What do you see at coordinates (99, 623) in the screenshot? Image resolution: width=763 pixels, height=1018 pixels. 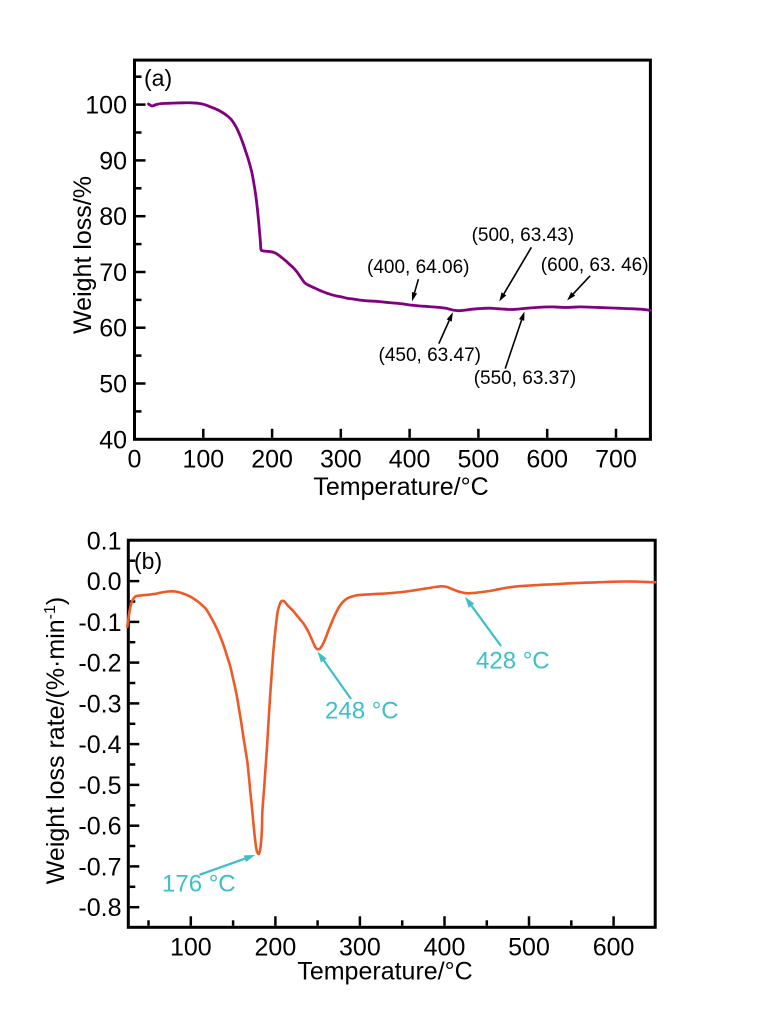 I see `svg-text: -0.1` at bounding box center [99, 623].